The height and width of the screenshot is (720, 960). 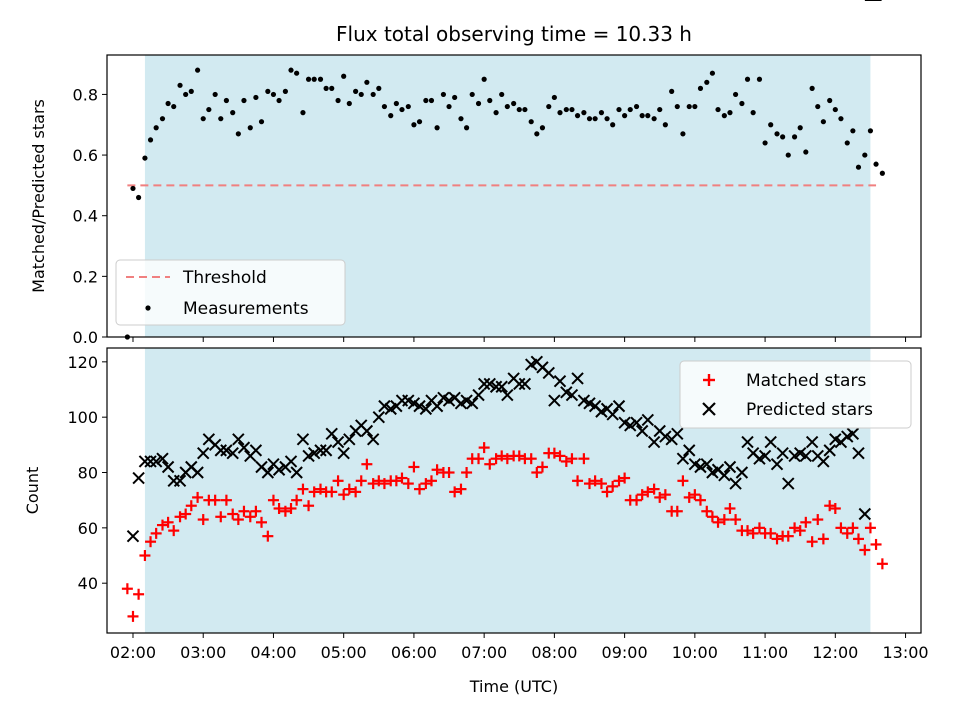 What do you see at coordinates (85, 94) in the screenshot?
I see `top-y-tick-label: 0.8` at bounding box center [85, 94].